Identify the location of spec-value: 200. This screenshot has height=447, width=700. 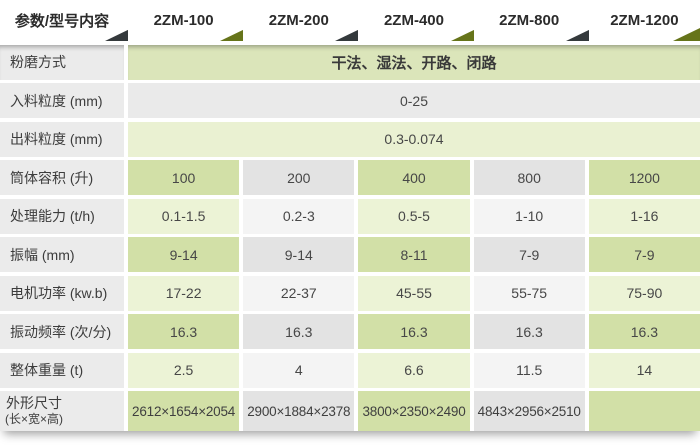
(299, 177).